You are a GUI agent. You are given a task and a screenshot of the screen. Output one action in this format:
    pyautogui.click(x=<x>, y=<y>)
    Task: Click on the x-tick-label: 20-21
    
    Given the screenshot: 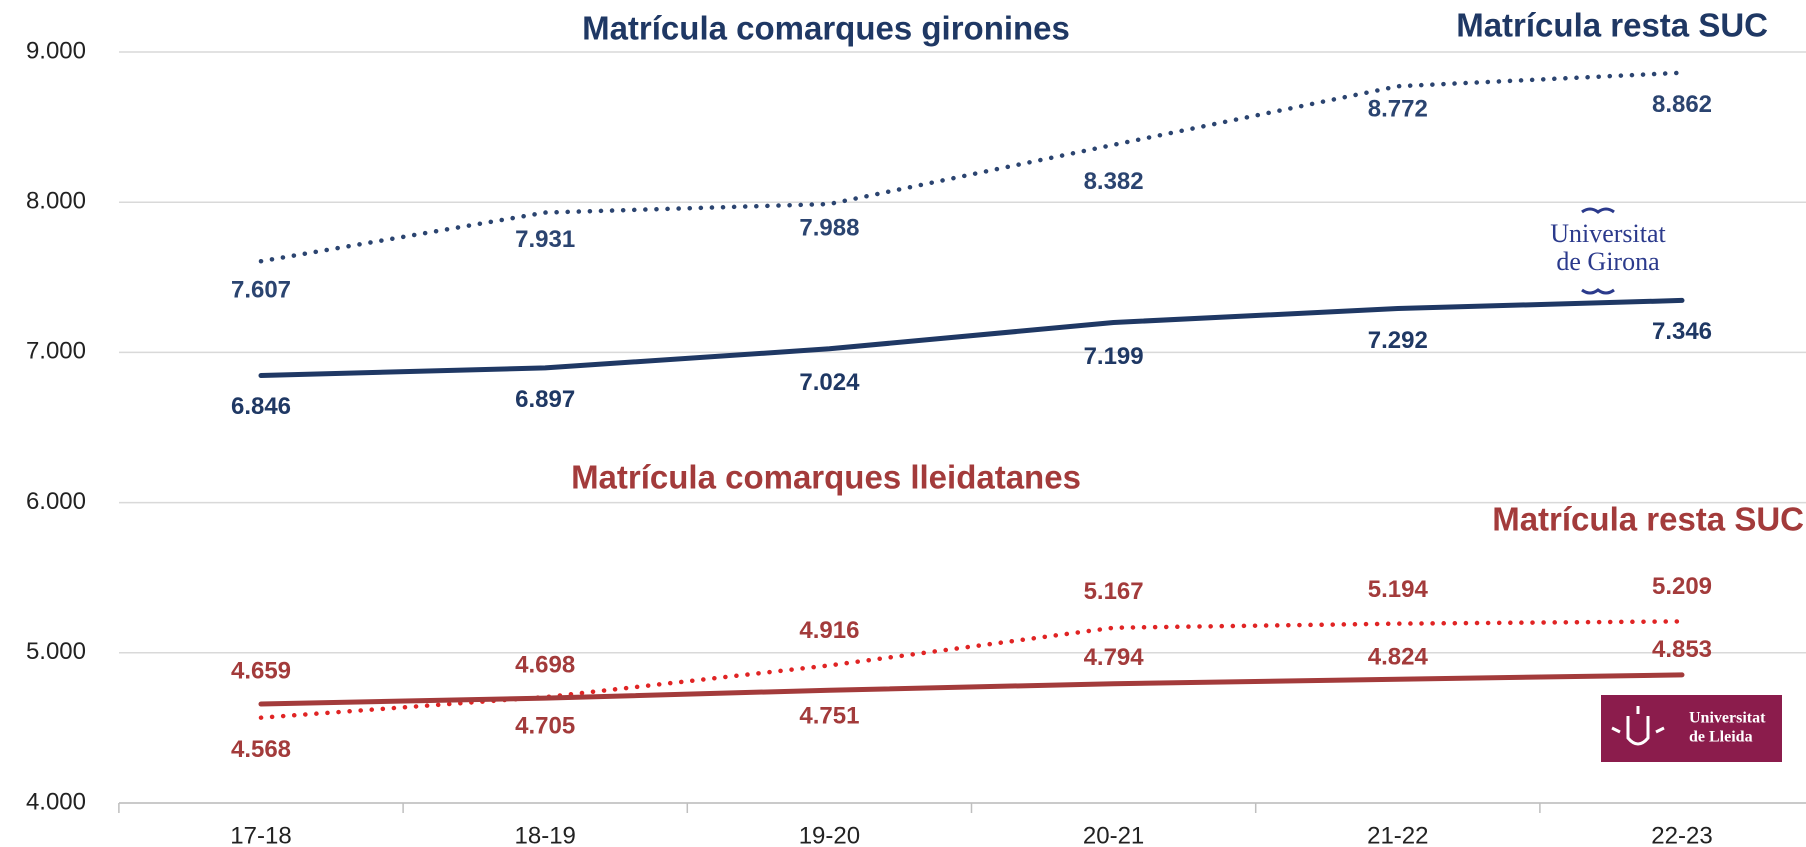 What is the action you would take?
    pyautogui.click(x=1113, y=834)
    